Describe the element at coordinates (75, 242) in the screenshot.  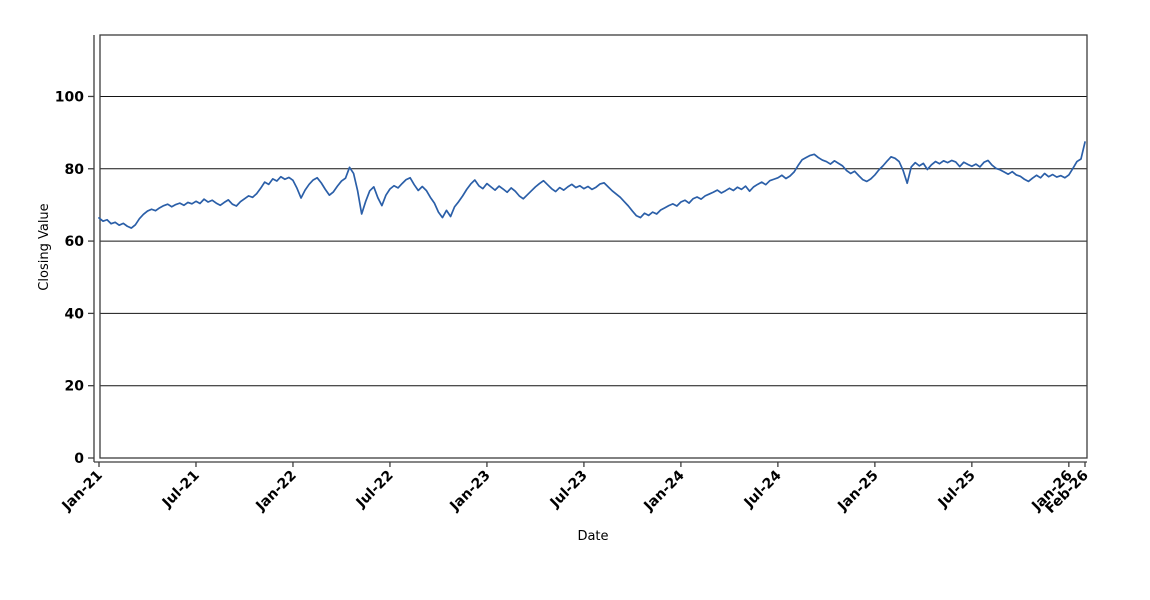
I see `y-tick-label-60: 60` at that location.